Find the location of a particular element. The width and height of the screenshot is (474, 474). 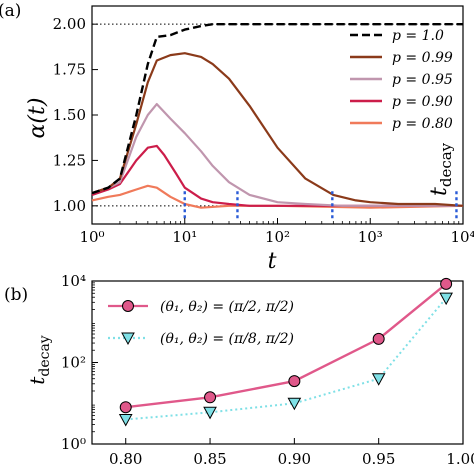

panel-b-x-ticks: 0.80 0.85 0.90 0.95 1.00 is located at coordinates (291, 453).